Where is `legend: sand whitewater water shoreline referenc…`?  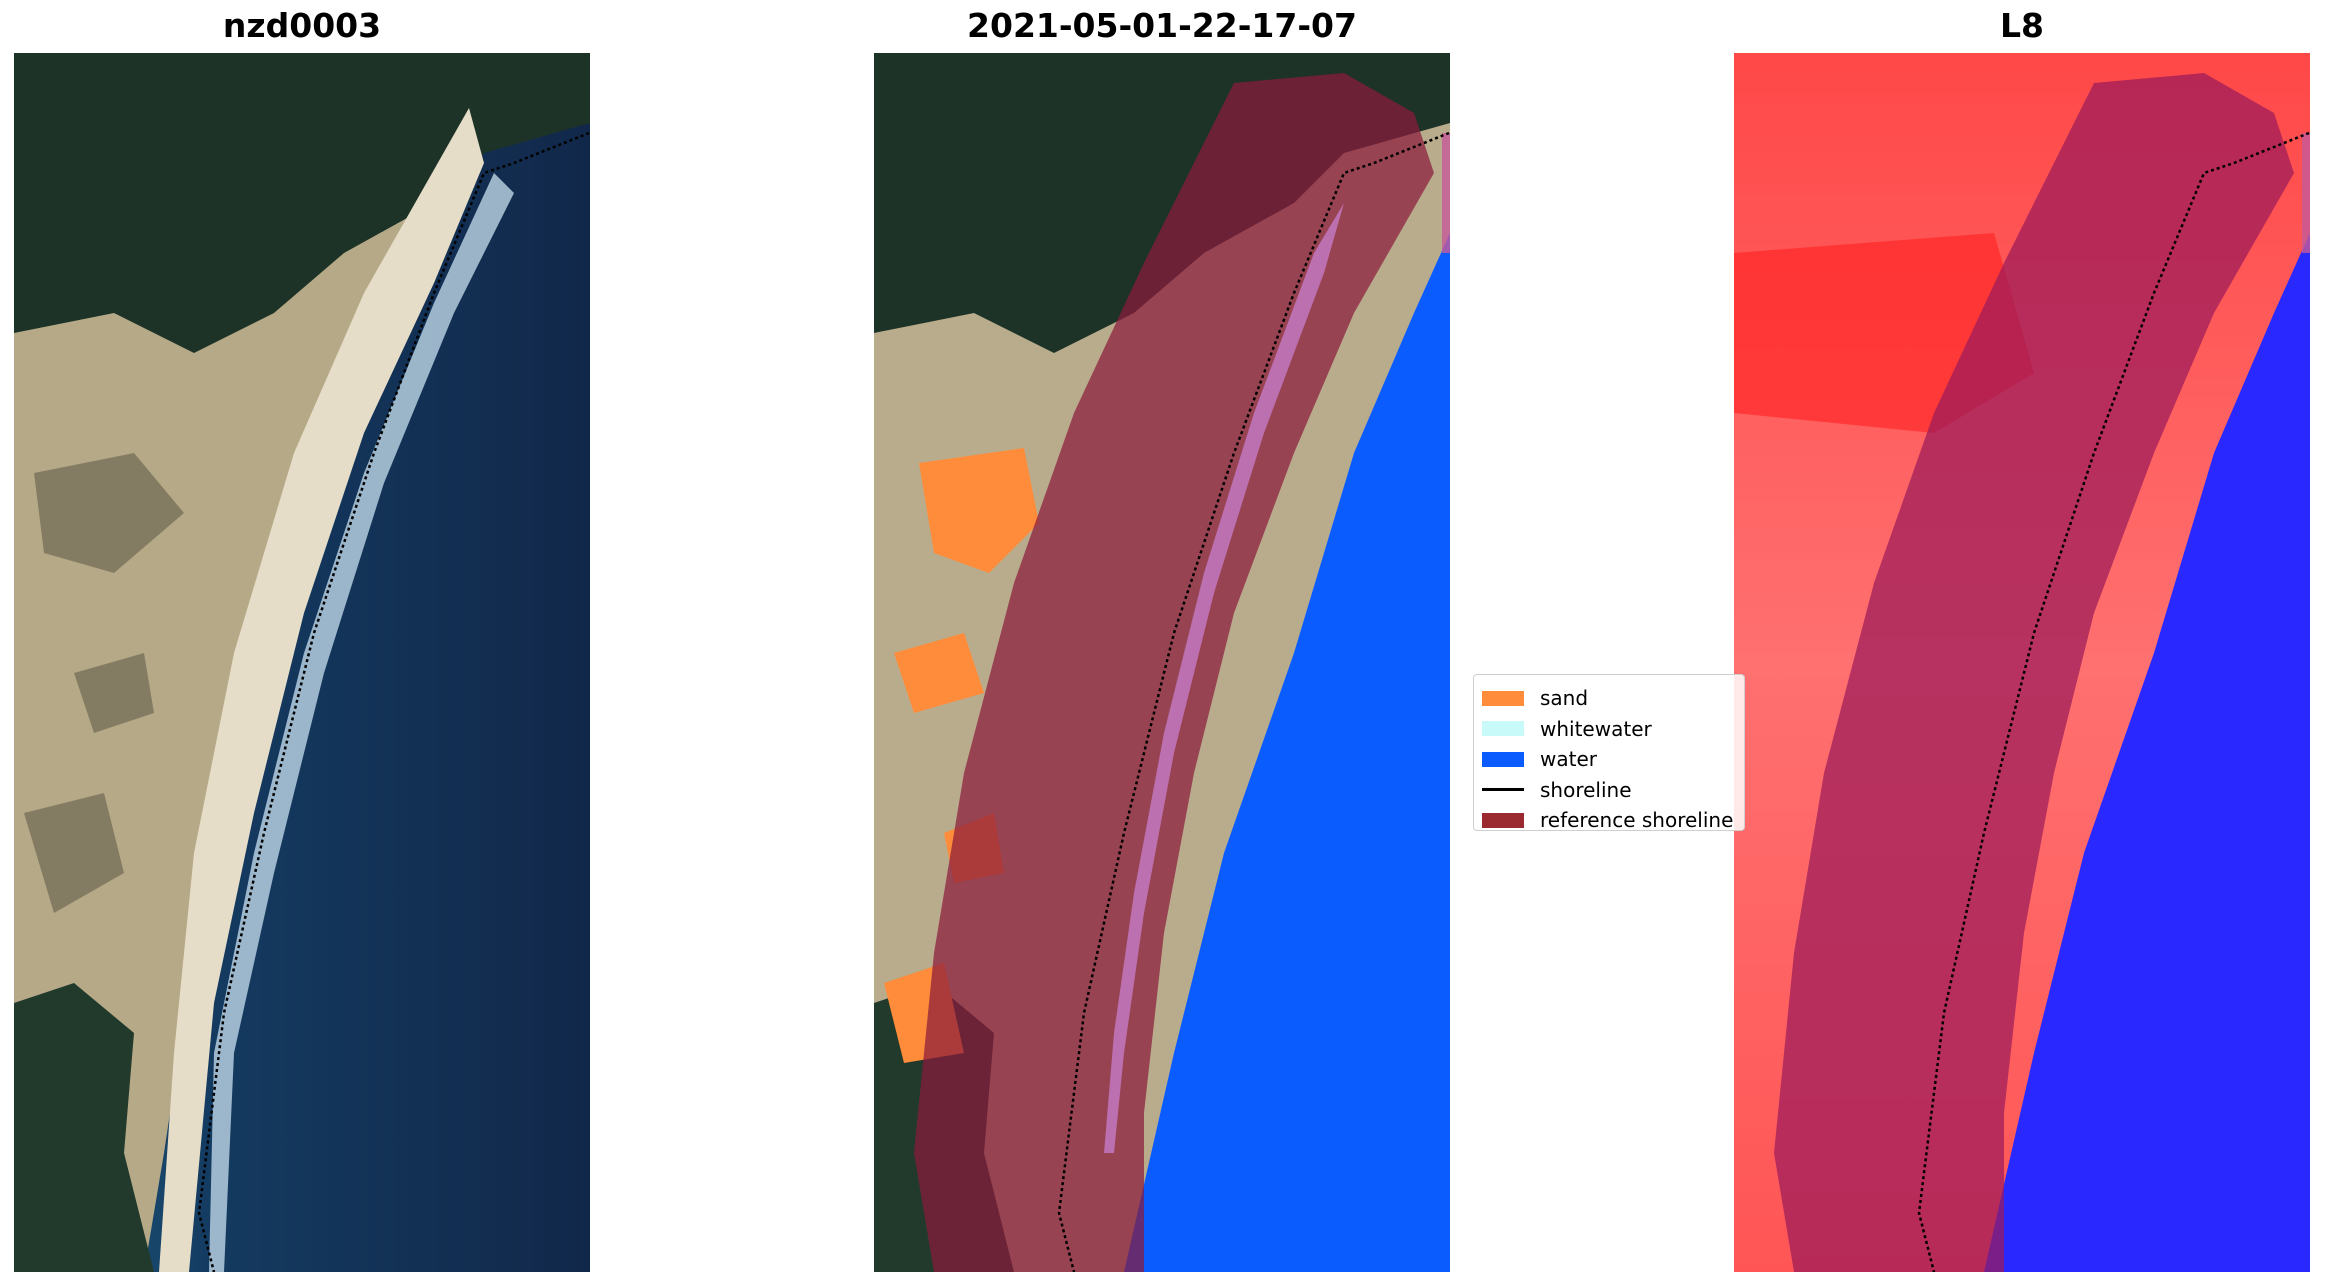
legend: sand whitewater water shoreline referenc… is located at coordinates (1609, 753).